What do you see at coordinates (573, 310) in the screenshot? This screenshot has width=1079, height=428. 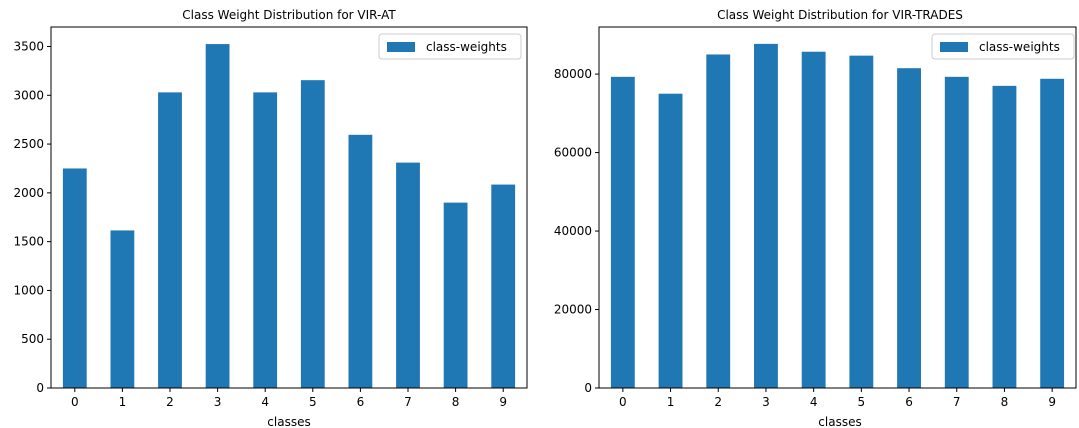 I see `y-tick-label: 20000` at bounding box center [573, 310].